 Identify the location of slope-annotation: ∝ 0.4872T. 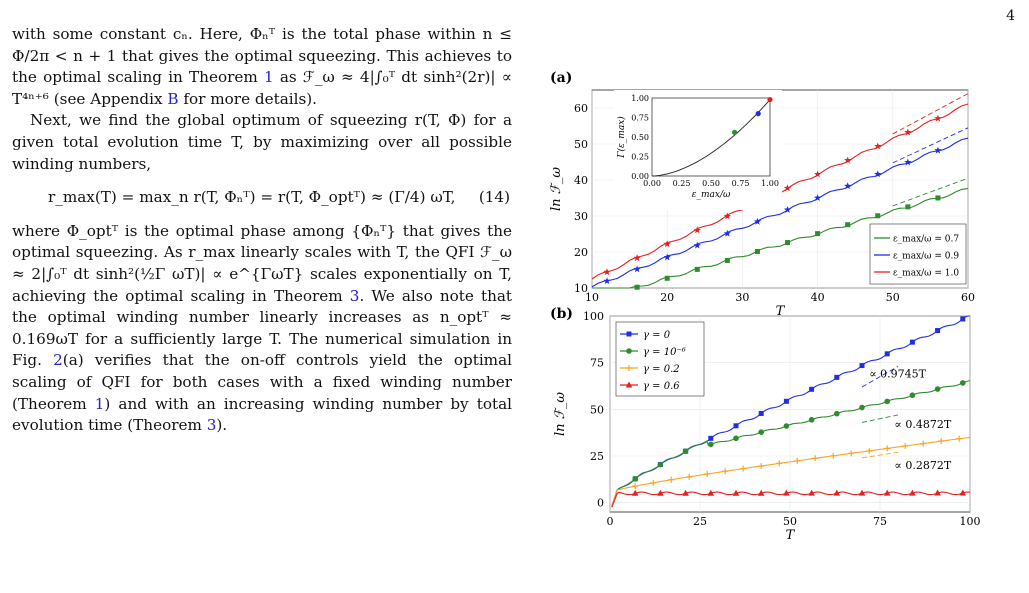
(922, 424).